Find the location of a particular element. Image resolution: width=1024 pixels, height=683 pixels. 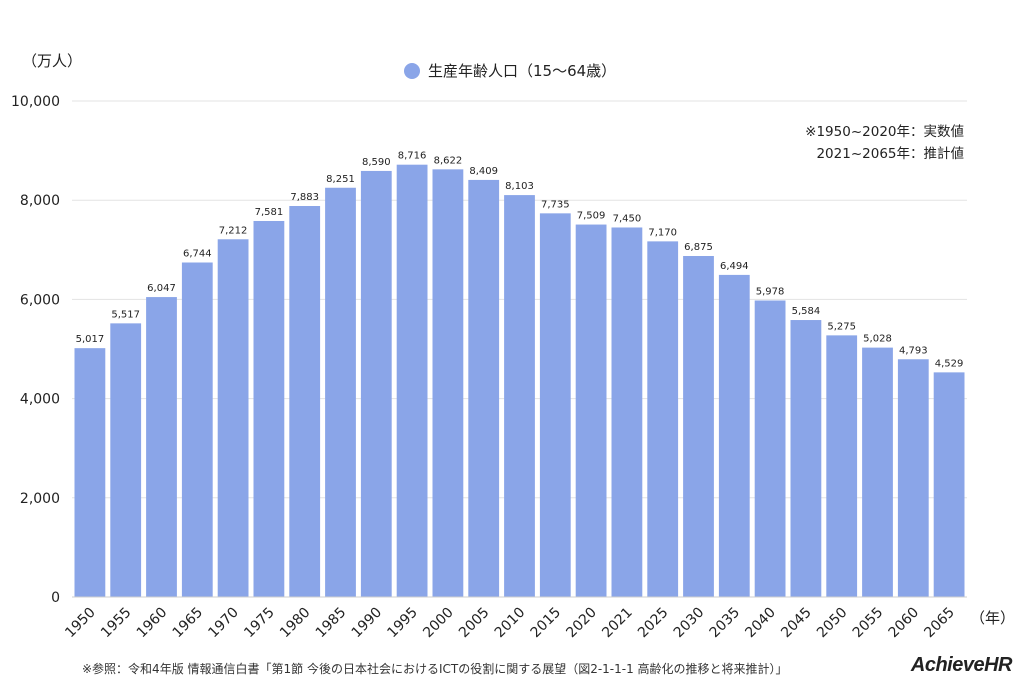

x-tick-label: 1975 is located at coordinates (259, 623).